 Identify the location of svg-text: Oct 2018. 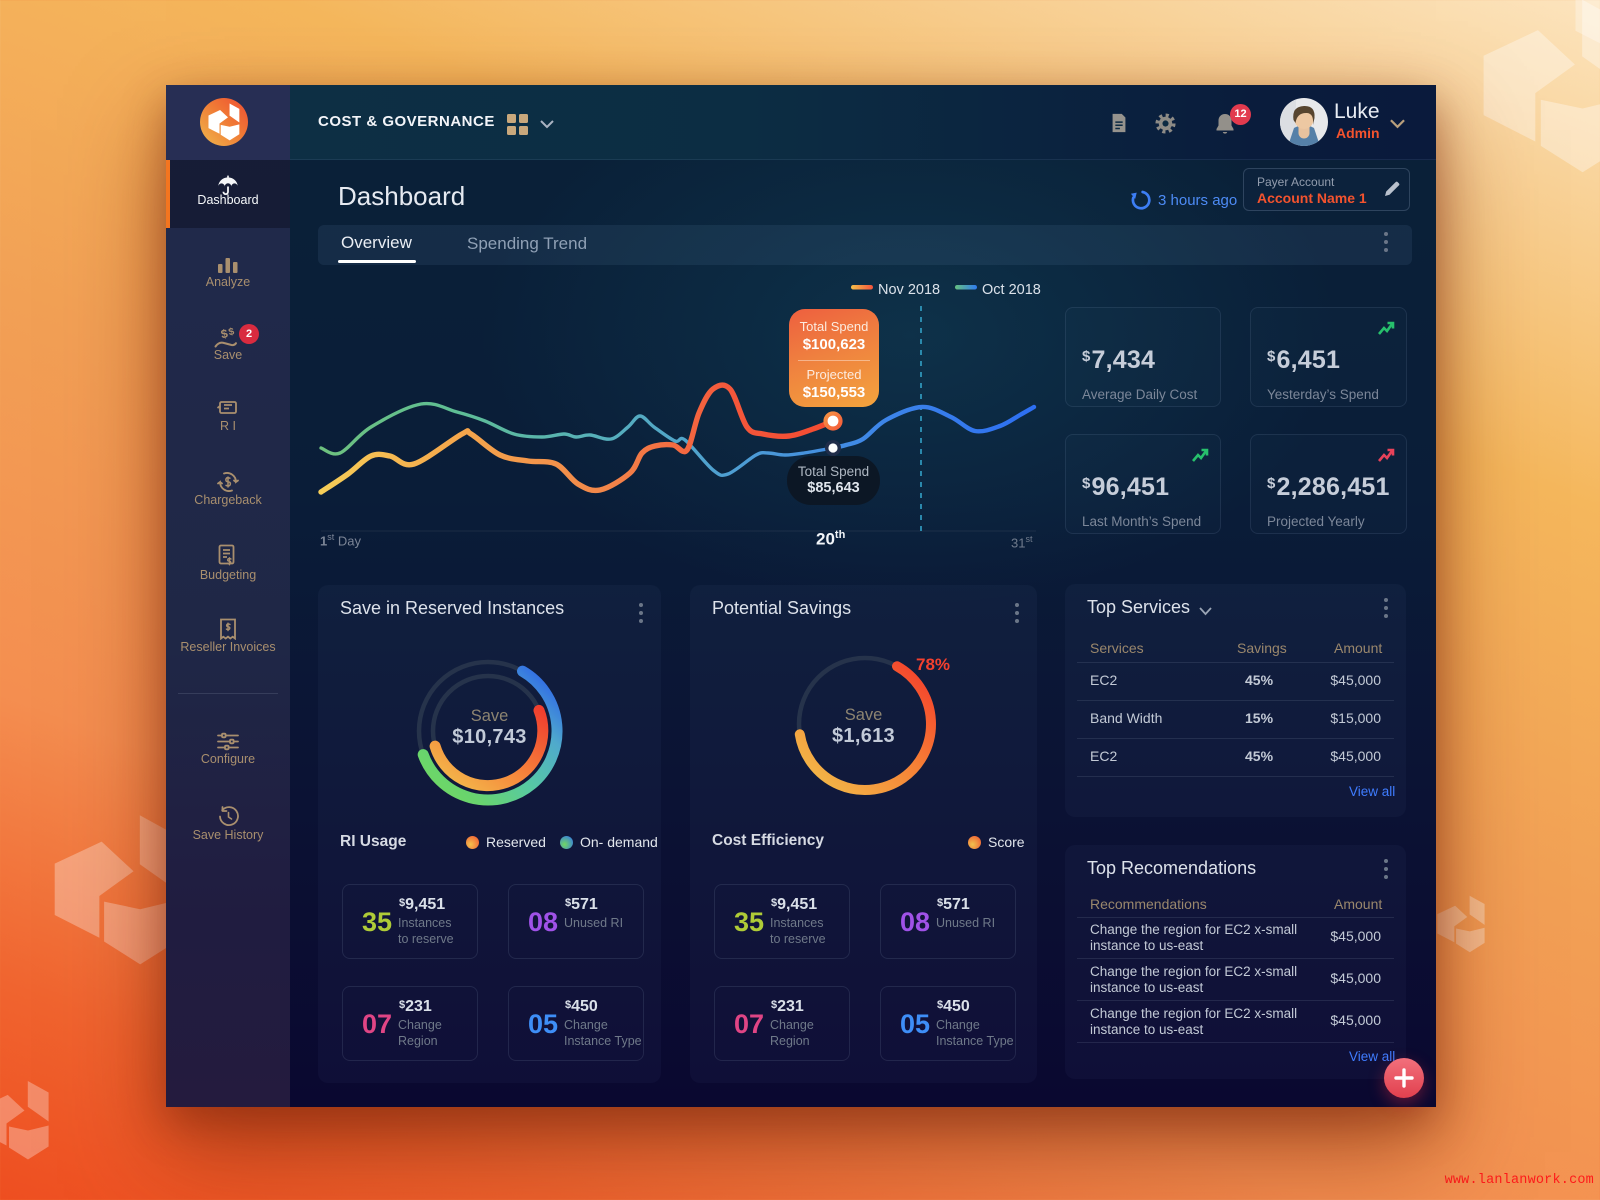
(1011, 290).